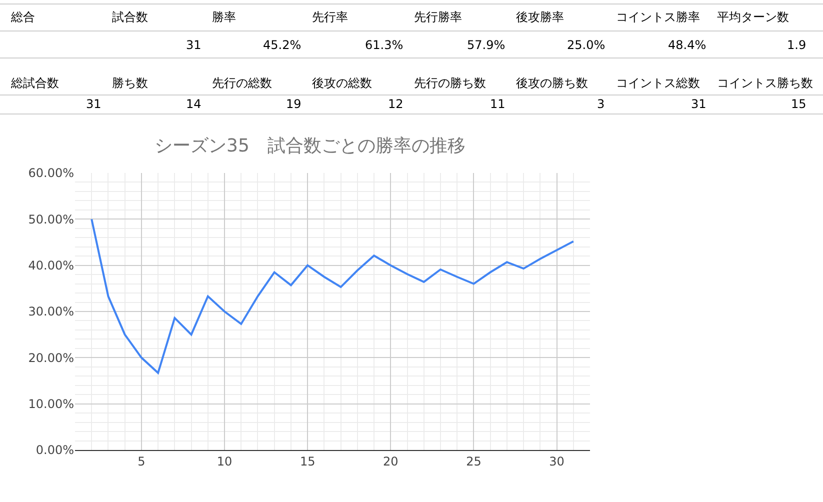 The height and width of the screenshot is (502, 823). Describe the element at coordinates (310, 145) in the screenshot. I see `chart-title: シーズン35 試合数ごとの勝率の推移` at that location.